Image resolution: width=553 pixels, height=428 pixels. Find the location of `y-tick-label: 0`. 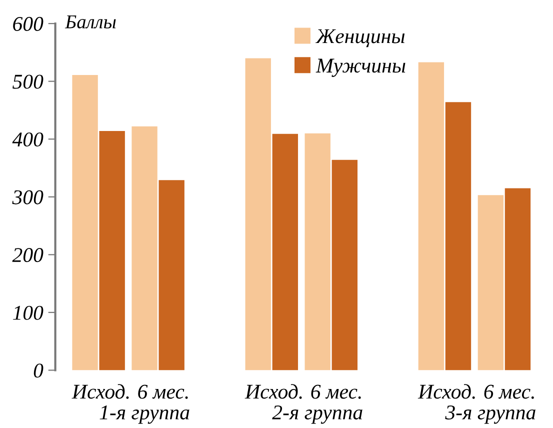

y-tick-label: 0 is located at coordinates (39, 371).